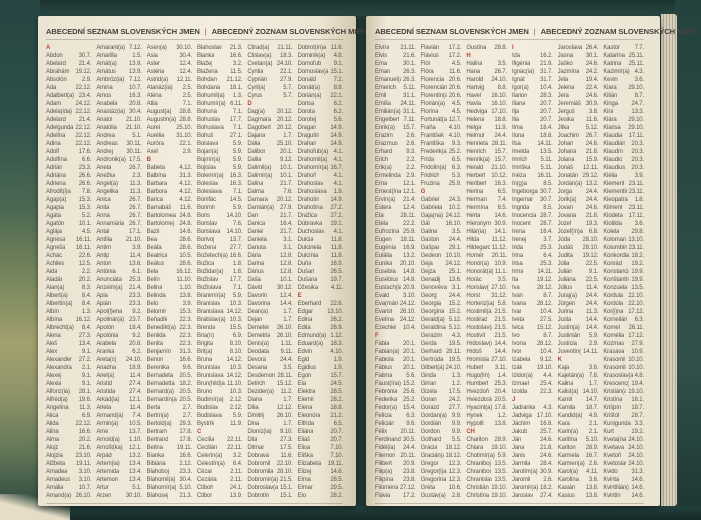 The image size is (701, 520). What do you see at coordinates (592, 216) in the screenshot?
I see `nameday-date: 21.8.` at bounding box center [592, 216].